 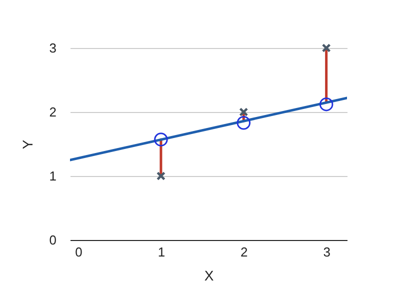 I want to click on y-tick-label: 0, so click(x=52, y=240).